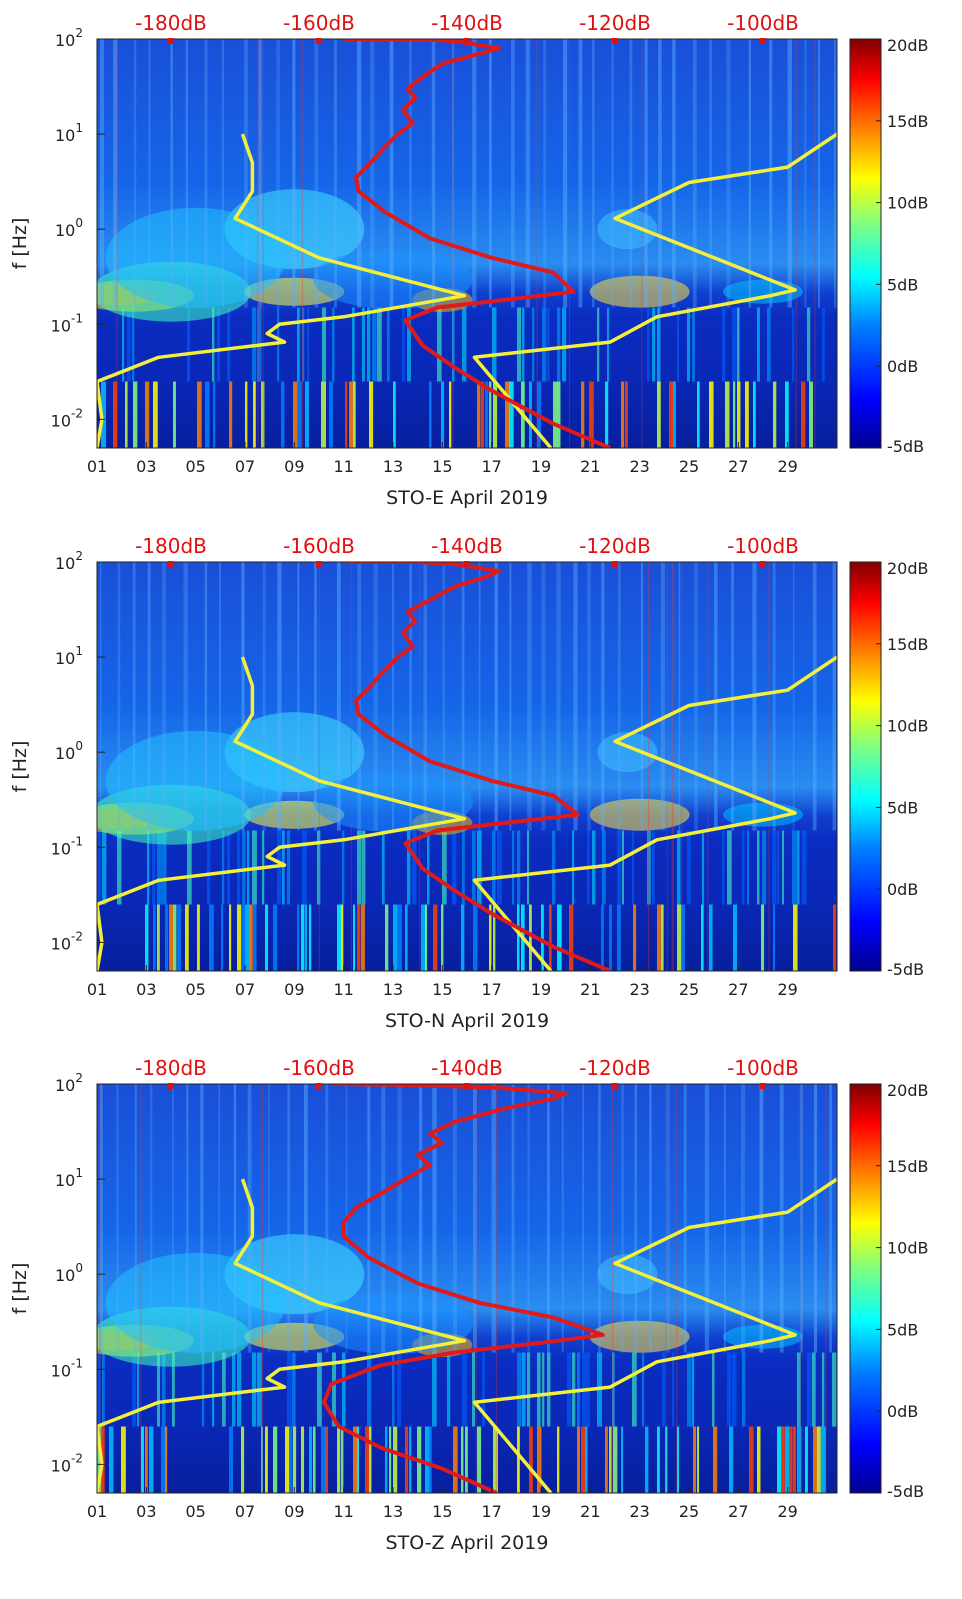  What do you see at coordinates (282, 813) in the screenshot?
I see `yellow-model-low` at bounding box center [282, 813].